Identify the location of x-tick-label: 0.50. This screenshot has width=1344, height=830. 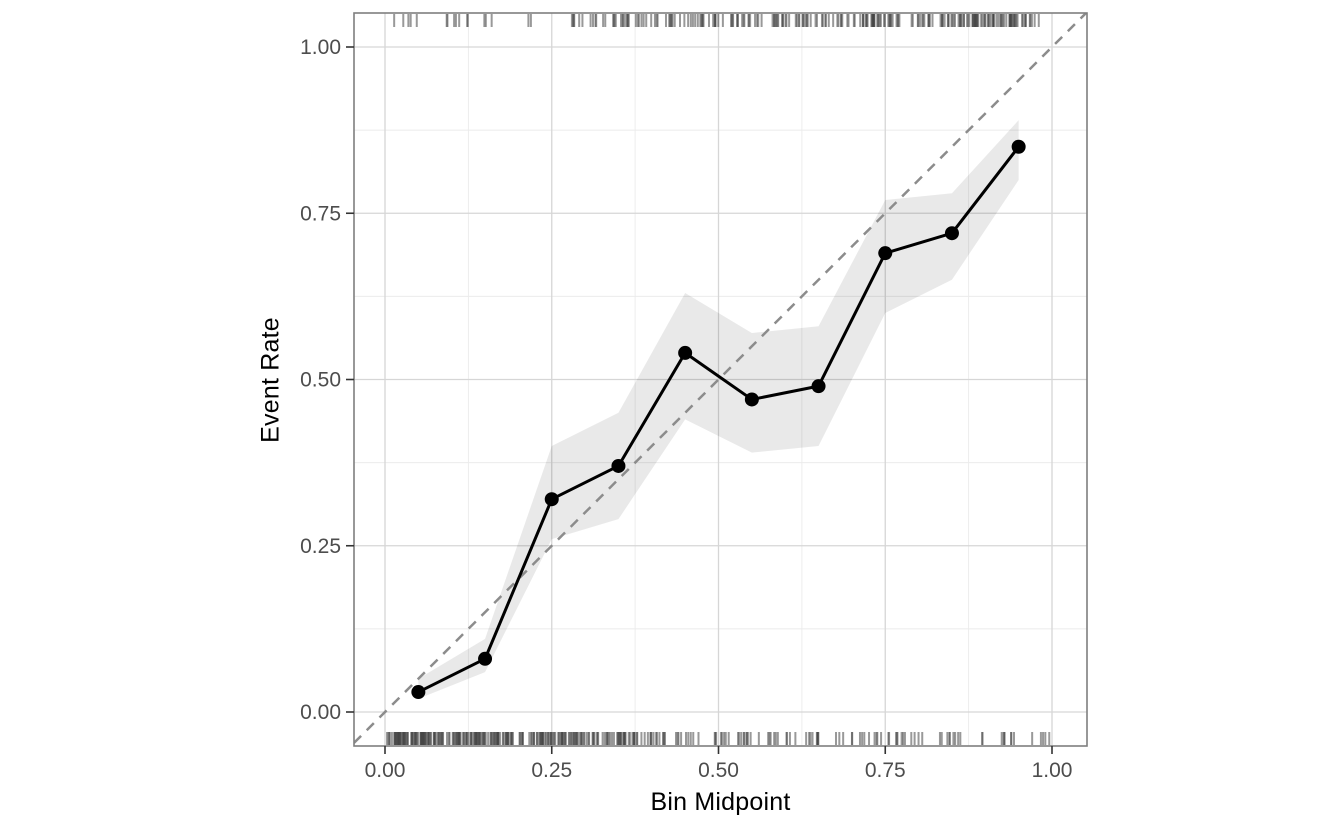
(718, 770).